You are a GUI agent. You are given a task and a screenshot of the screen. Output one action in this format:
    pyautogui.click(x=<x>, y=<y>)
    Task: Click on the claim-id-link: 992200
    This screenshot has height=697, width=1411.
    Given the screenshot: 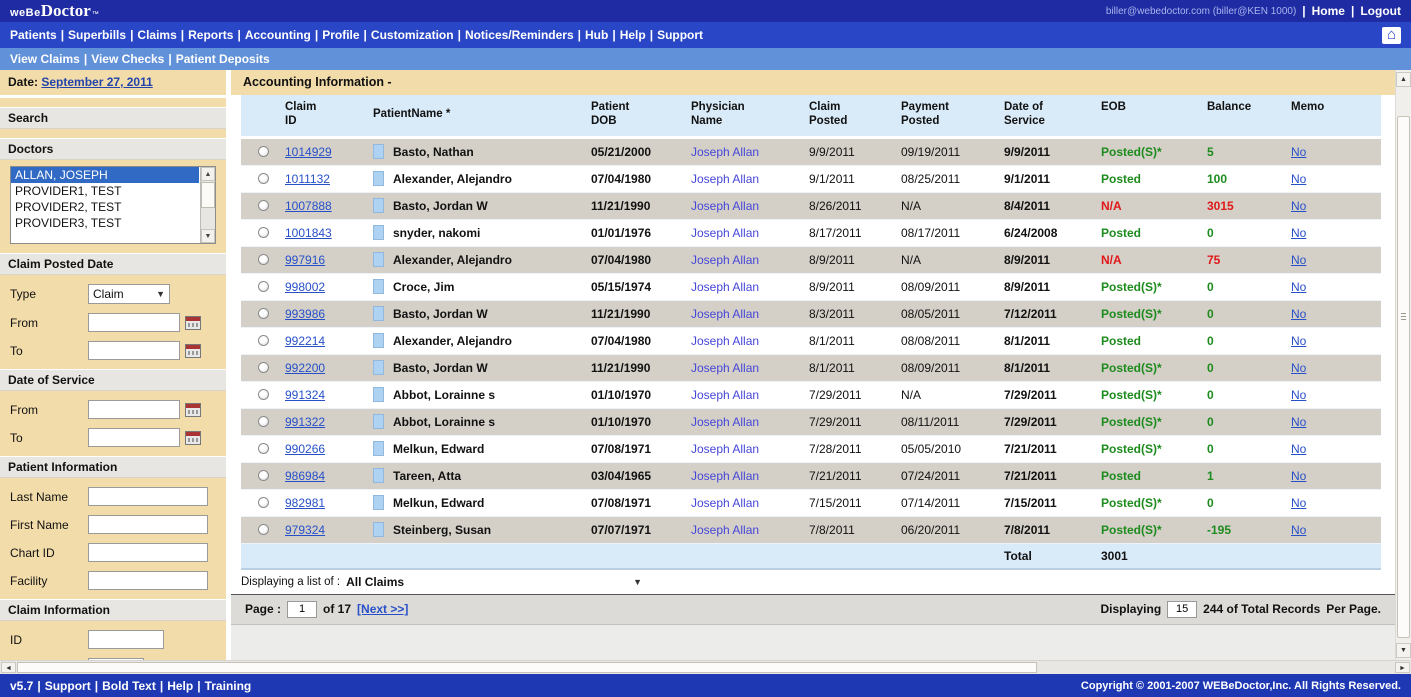 What is the action you would take?
    pyautogui.click(x=305, y=367)
    